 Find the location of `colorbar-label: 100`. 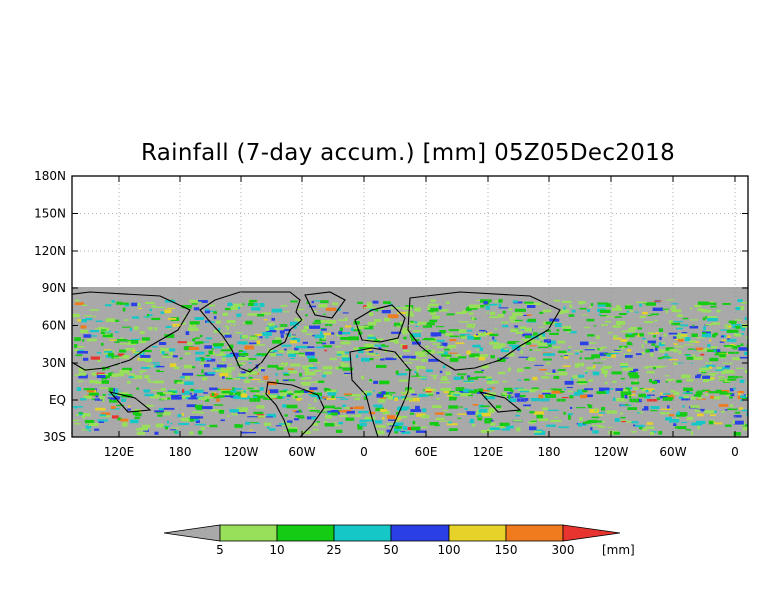

colorbar-label: 100 is located at coordinates (449, 550).